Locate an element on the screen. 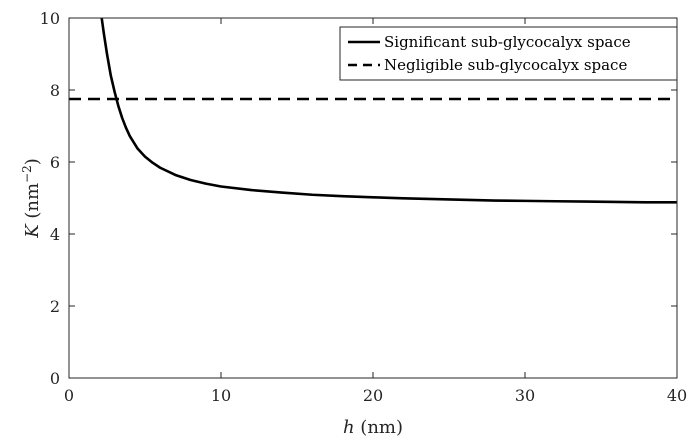 Image resolution: width=688 pixels, height=441 pixels. y-axis-unit-exponent: −2 is located at coordinates (27, 174).